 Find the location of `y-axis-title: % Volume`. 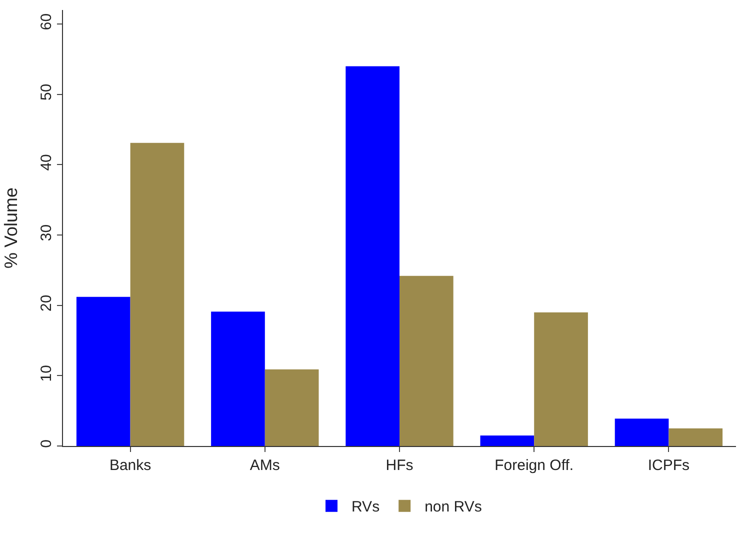

y-axis-title: % Volume is located at coordinates (11, 228).